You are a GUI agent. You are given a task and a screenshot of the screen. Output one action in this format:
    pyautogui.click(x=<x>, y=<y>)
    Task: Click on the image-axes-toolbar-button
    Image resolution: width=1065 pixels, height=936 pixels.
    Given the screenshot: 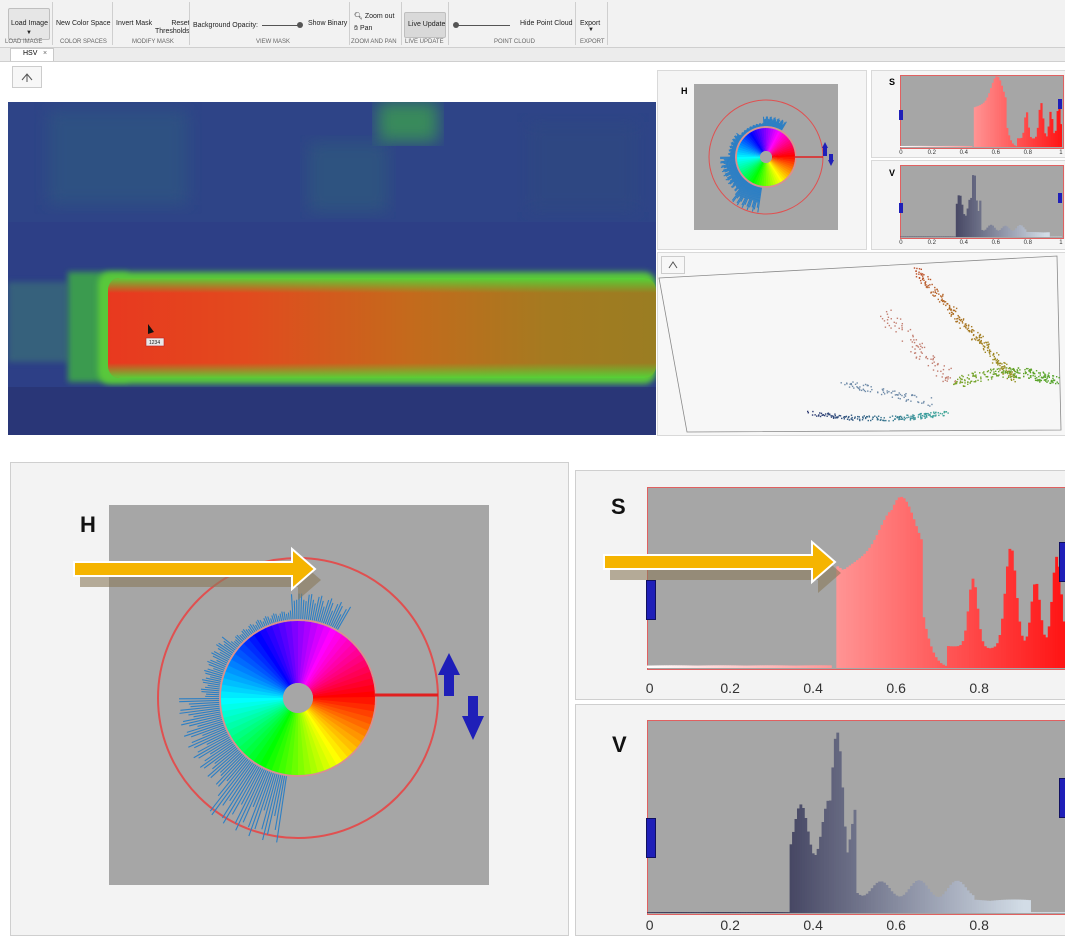 What is the action you would take?
    pyautogui.click(x=27, y=77)
    